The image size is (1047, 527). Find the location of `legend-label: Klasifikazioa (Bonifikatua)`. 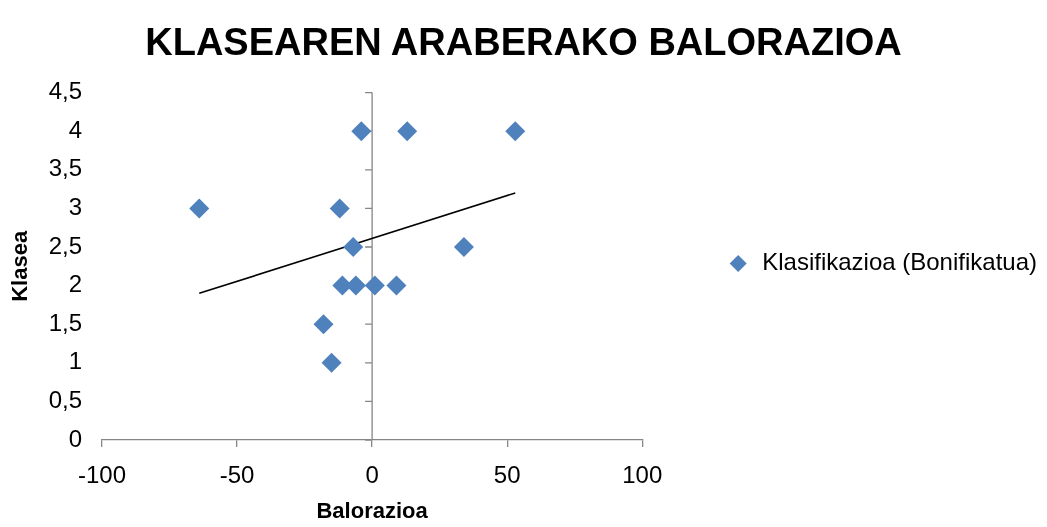

legend-label: Klasifikazioa (Bonifikatua) is located at coordinates (899, 262).